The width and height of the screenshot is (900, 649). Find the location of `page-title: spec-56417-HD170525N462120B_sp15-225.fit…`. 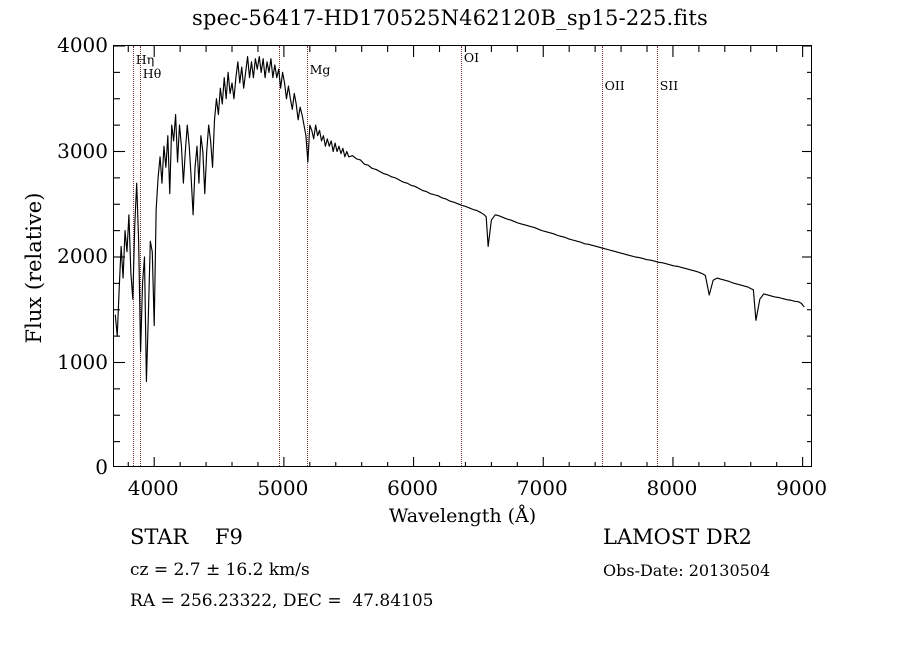

page-title: spec-56417-HD170525N462120B_sp15-225.fit… is located at coordinates (450, 18).